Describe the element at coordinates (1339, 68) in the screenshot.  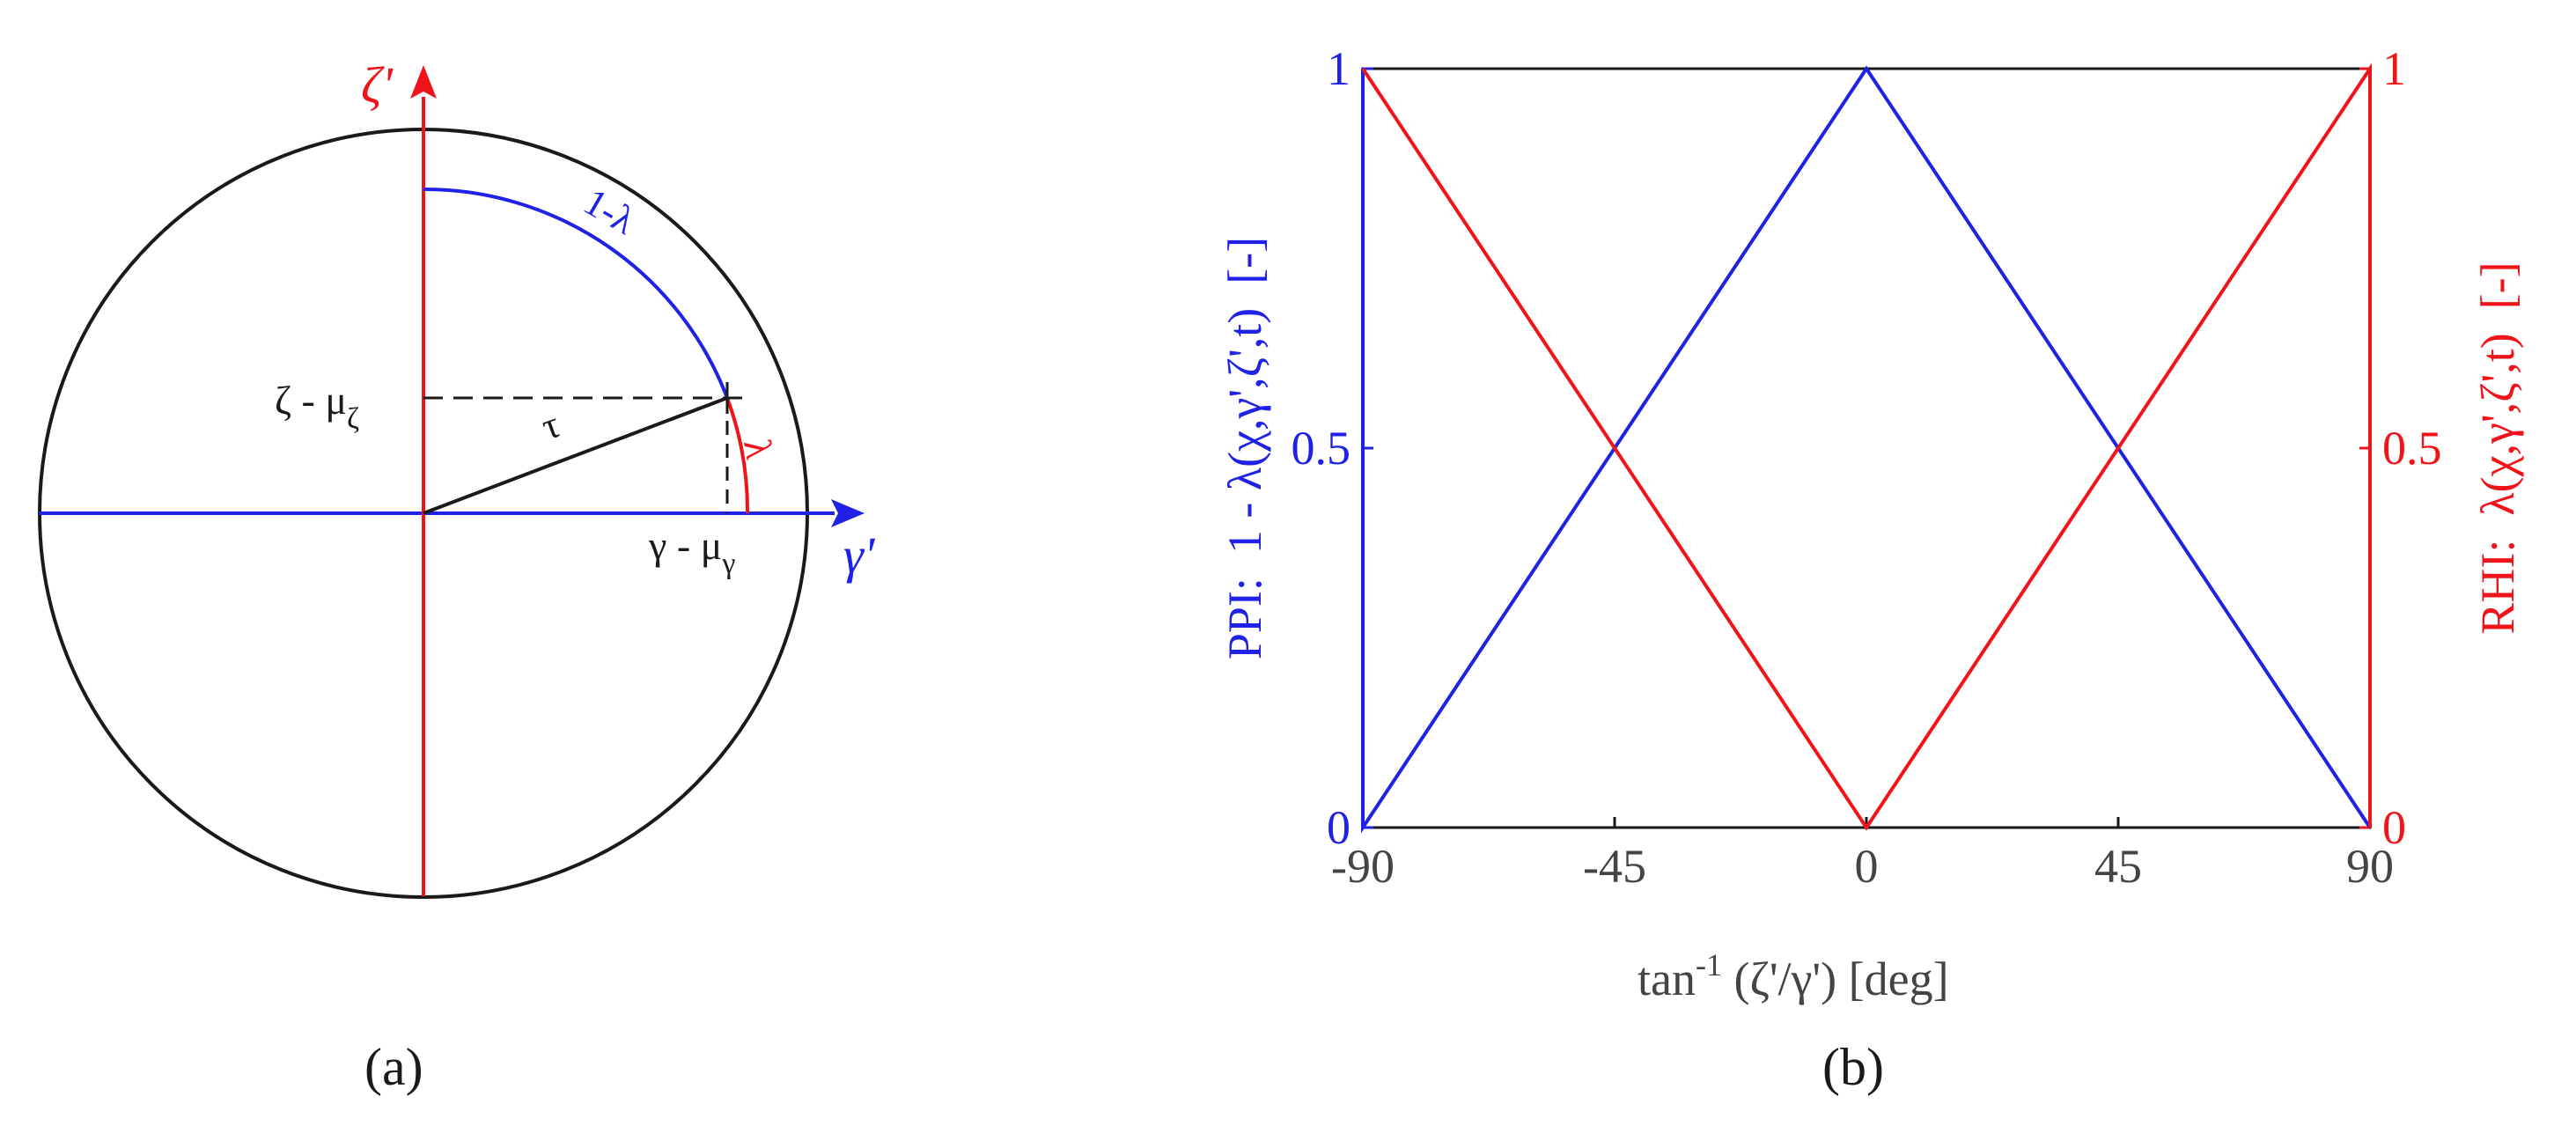
I see `left-y-tick-label: 1` at that location.